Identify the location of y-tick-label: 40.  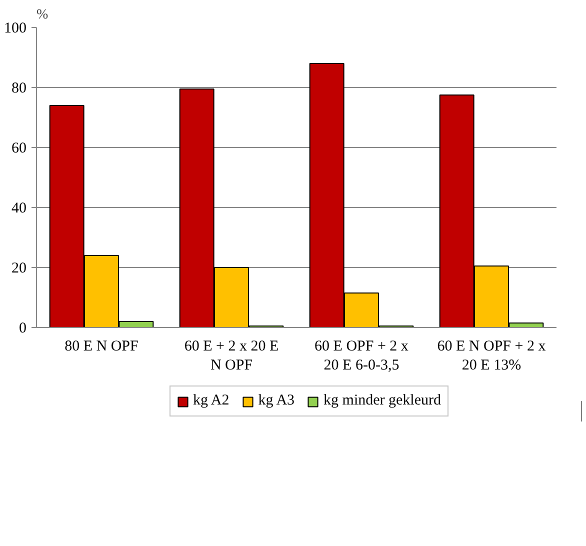
(19, 208).